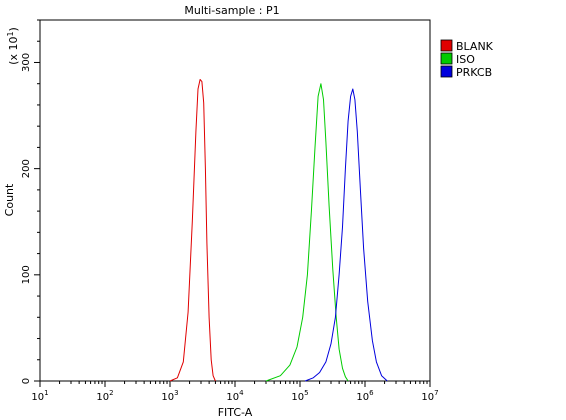  Describe the element at coordinates (231, 10) in the screenshot. I see `chart-title: Multi-sample : P1` at that location.